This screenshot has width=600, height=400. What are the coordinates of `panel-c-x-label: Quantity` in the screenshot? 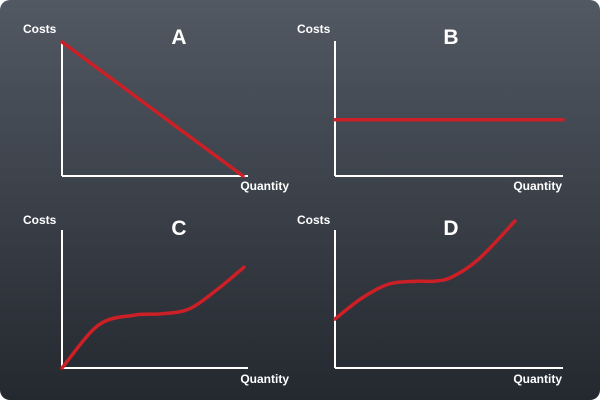 It's located at (264, 379).